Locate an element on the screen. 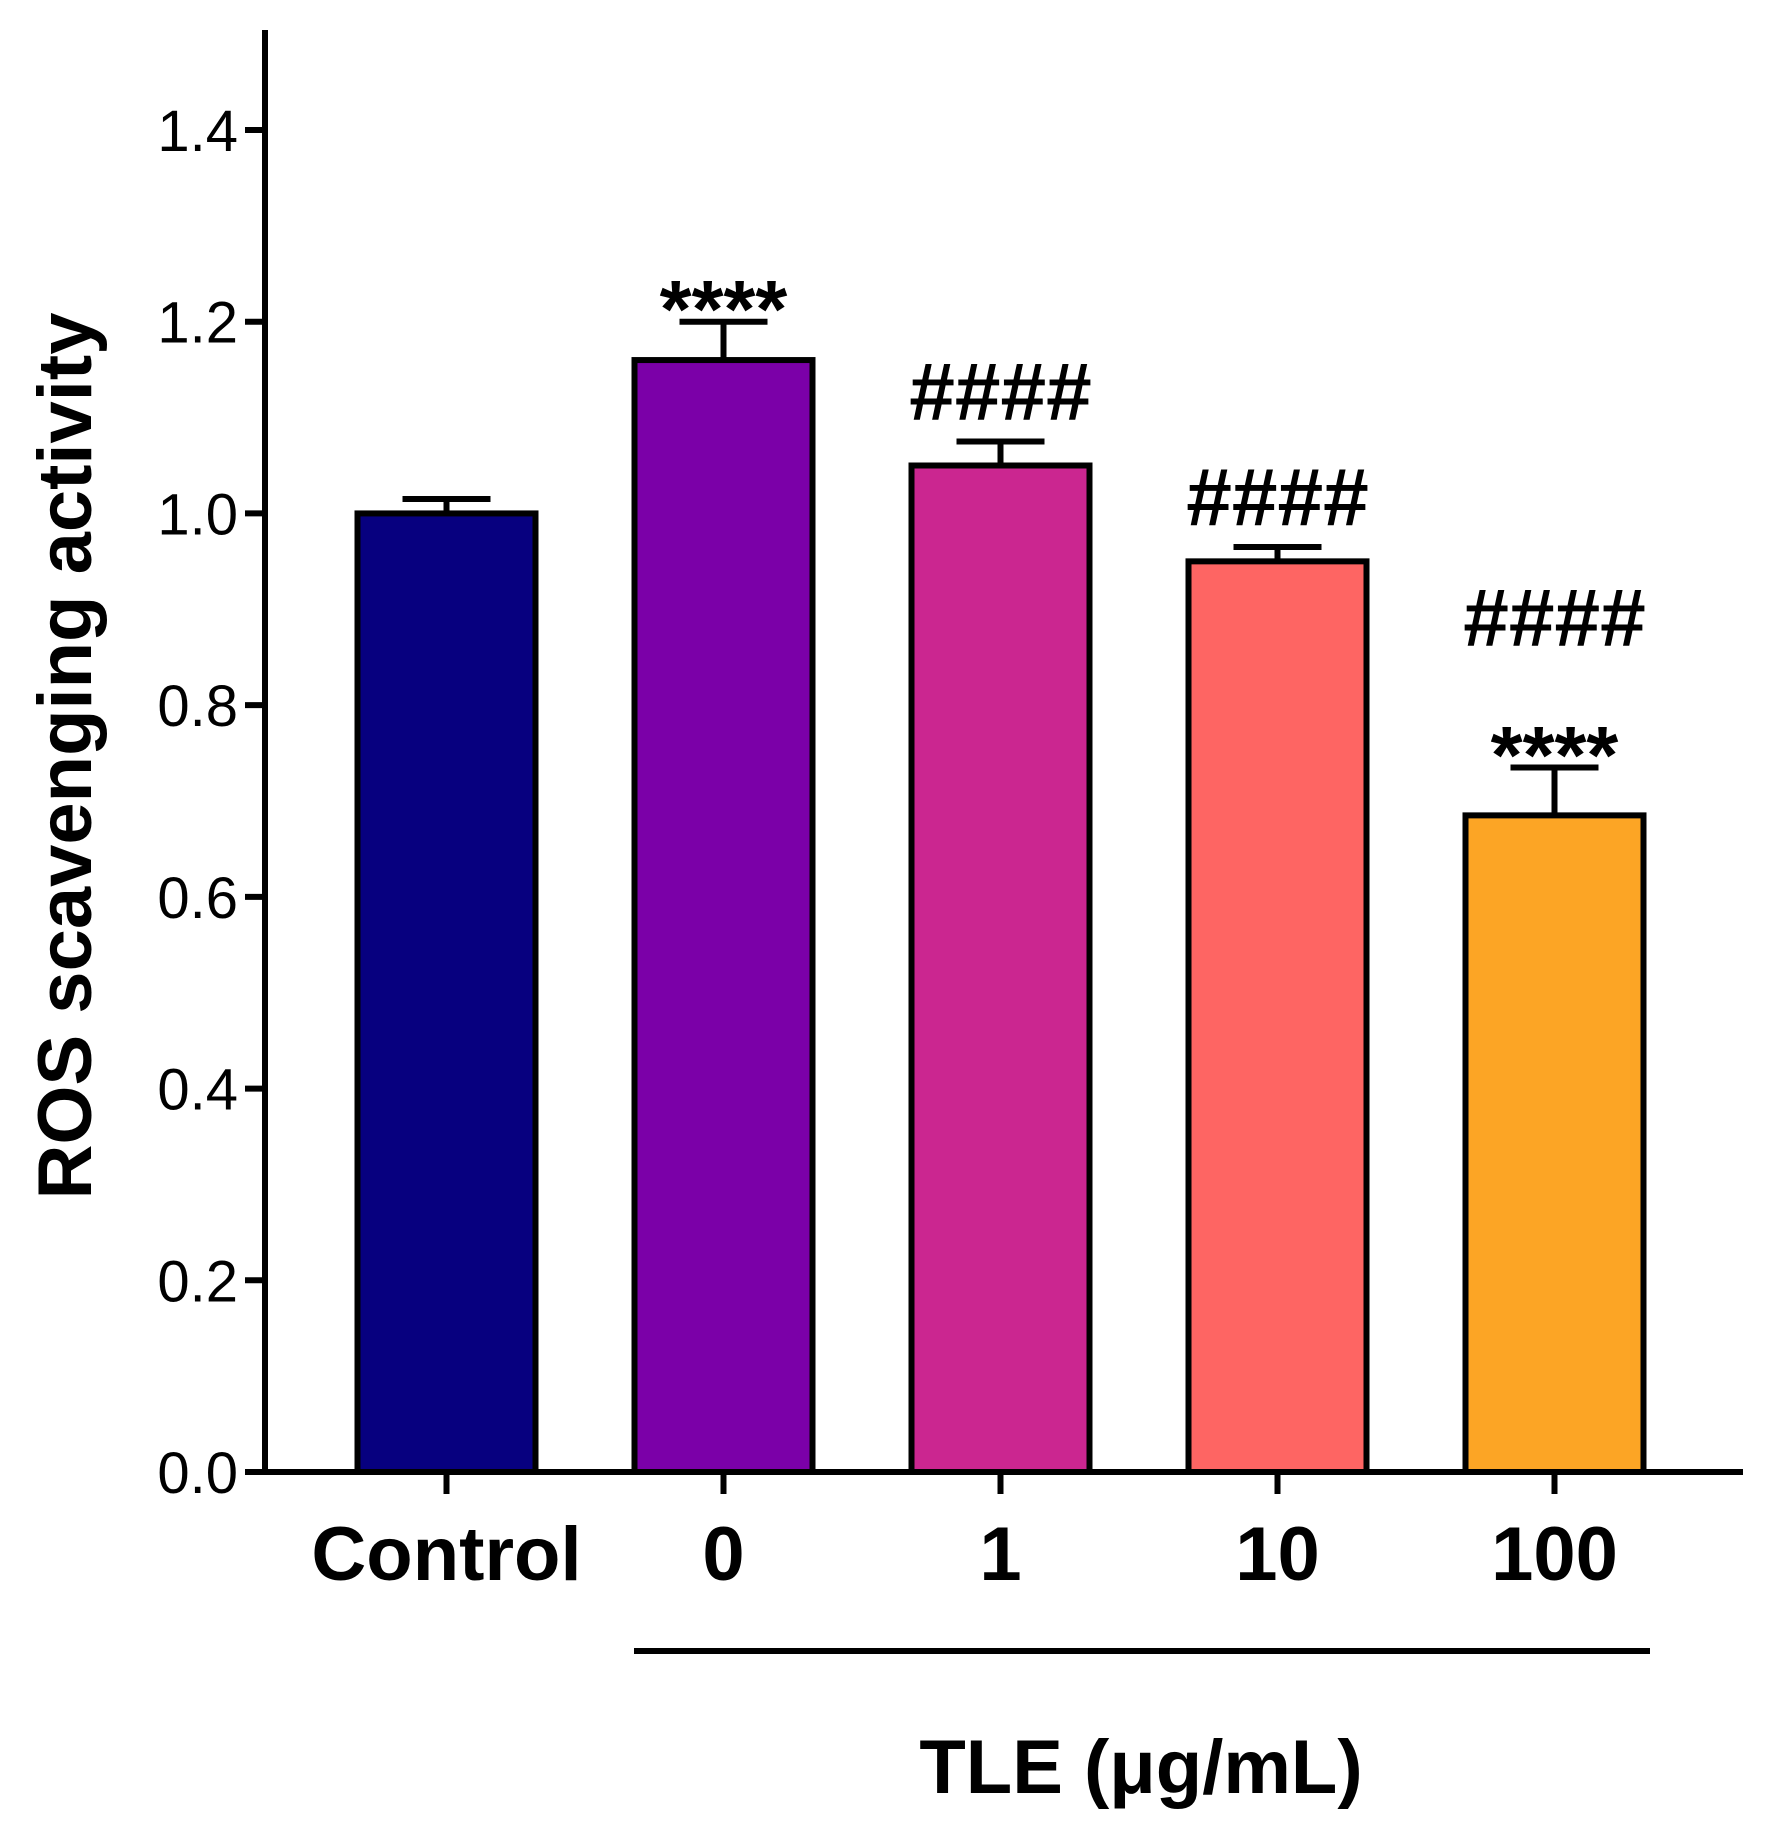 The image size is (1782, 1837). x-tick-label: 1 is located at coordinates (1000, 1554).